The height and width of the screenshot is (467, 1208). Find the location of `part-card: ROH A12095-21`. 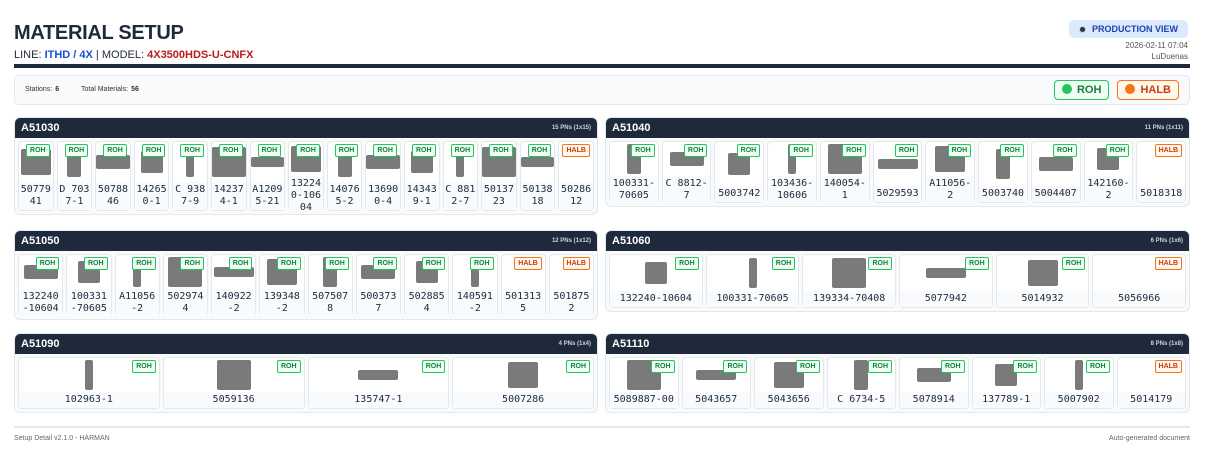

part-card: ROH A12095-21 is located at coordinates (267, 176).